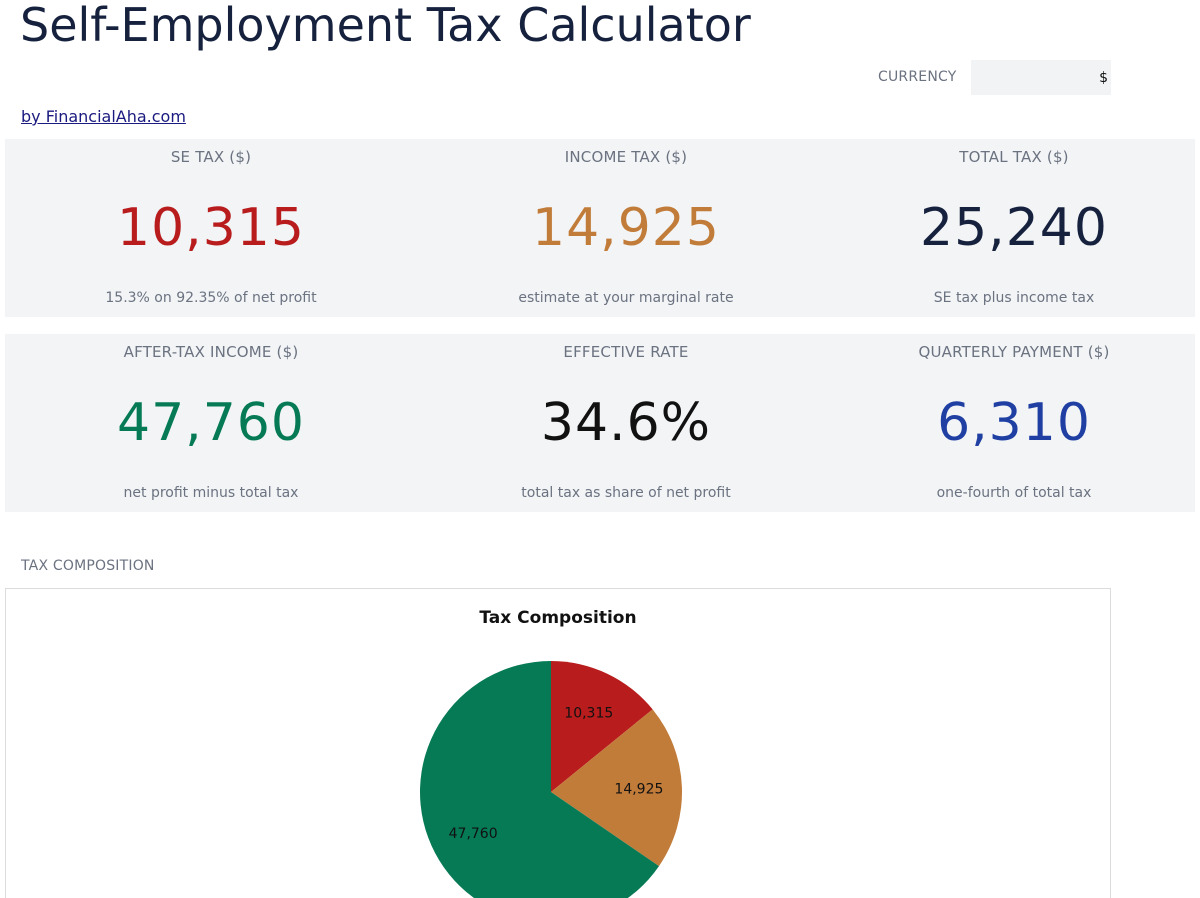  What do you see at coordinates (557, 618) in the screenshot?
I see `chart-title: Tax Composition` at bounding box center [557, 618].